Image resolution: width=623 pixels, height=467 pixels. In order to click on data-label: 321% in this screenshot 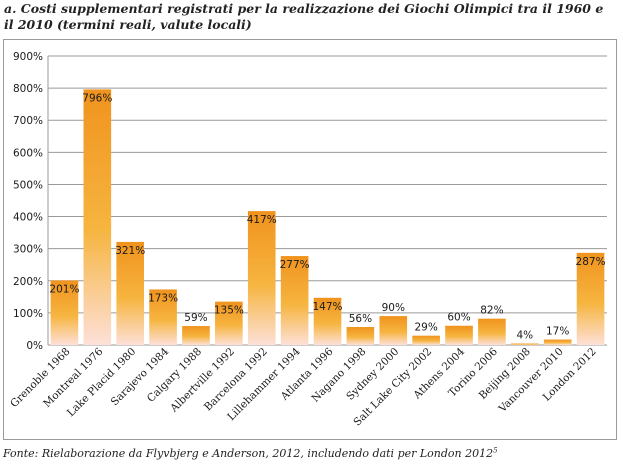, I will do `click(130, 251)`.